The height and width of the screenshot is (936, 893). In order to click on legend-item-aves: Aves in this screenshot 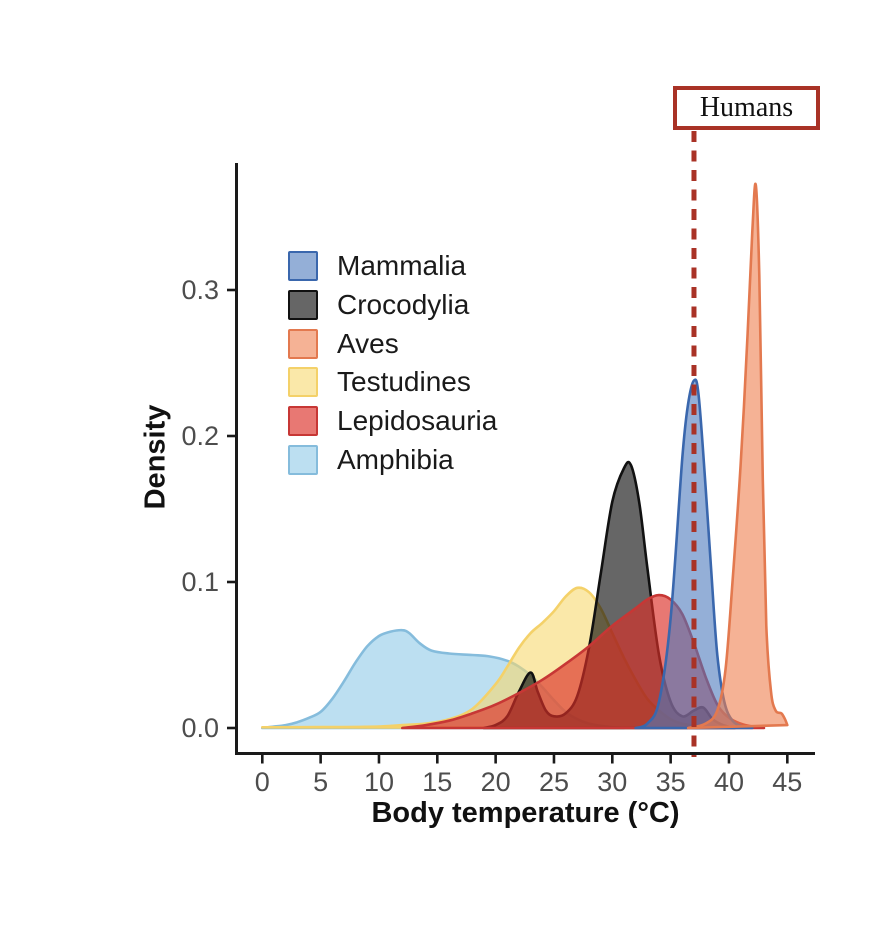, I will do `click(392, 343)`.